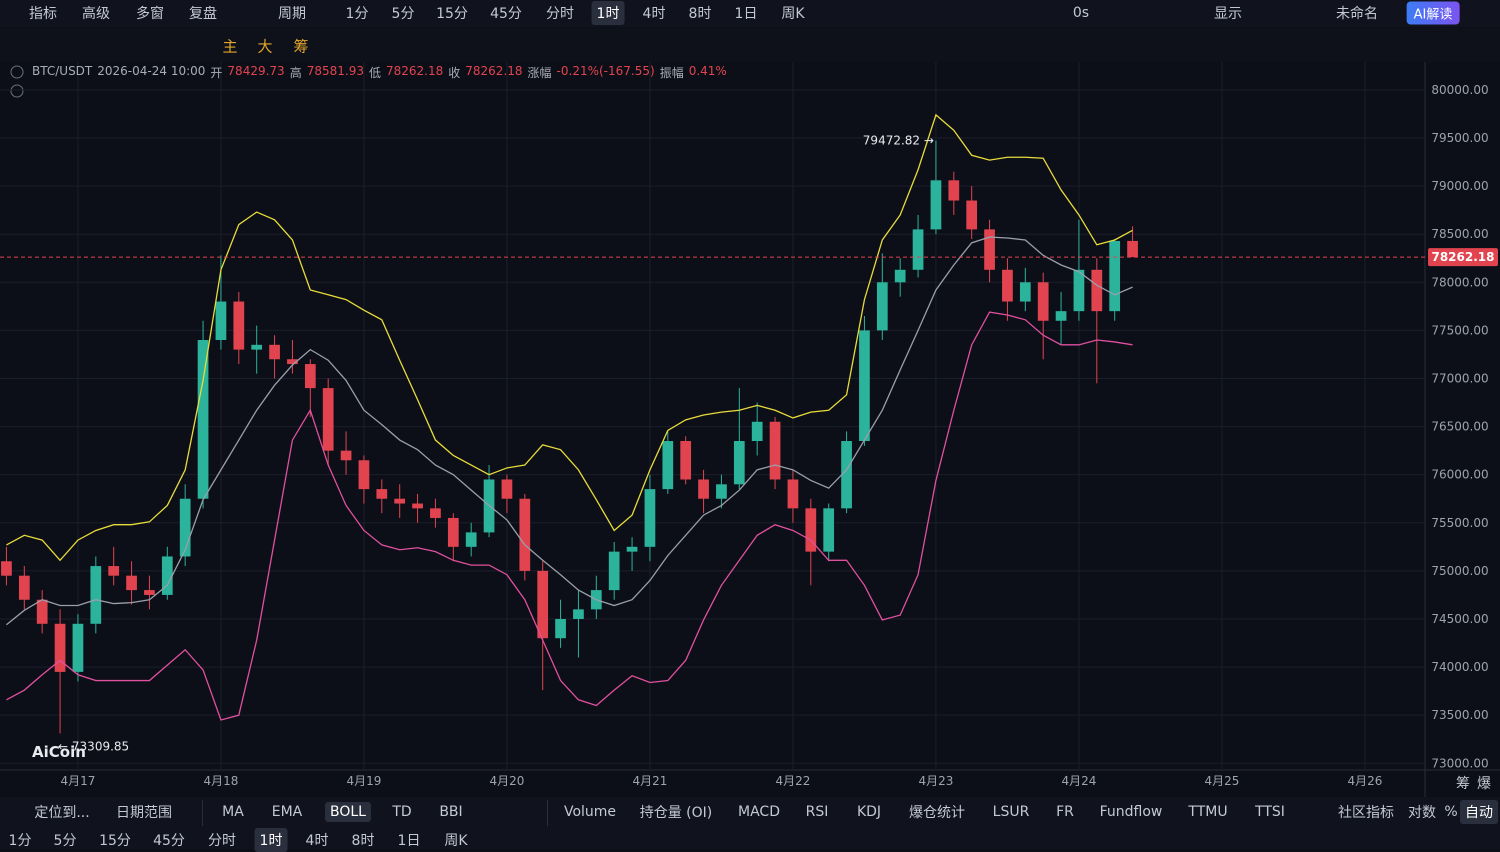  What do you see at coordinates (115, 841) in the screenshot?
I see `period-button: 15分` at bounding box center [115, 841].